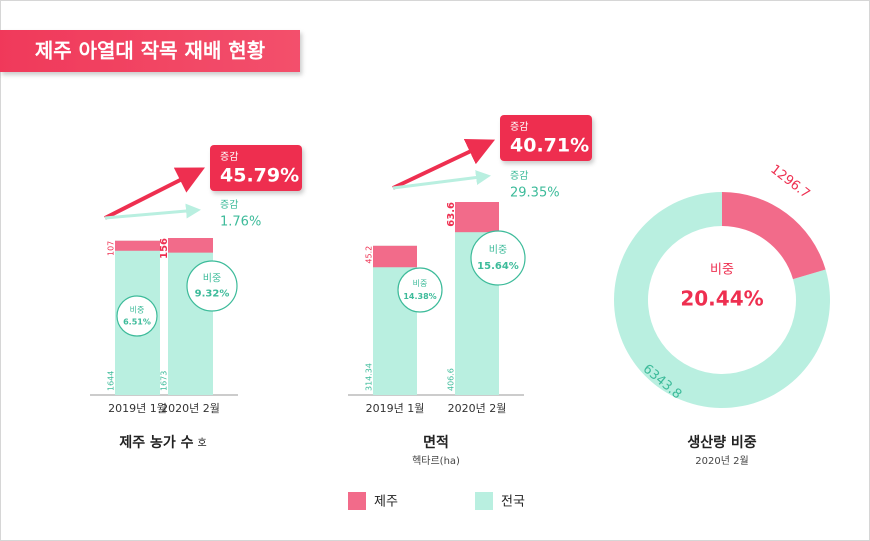 Image resolution: width=870 pixels, height=541 pixels. What do you see at coordinates (111, 381) in the screenshot?
I see `value-label: 1644` at bounding box center [111, 381].